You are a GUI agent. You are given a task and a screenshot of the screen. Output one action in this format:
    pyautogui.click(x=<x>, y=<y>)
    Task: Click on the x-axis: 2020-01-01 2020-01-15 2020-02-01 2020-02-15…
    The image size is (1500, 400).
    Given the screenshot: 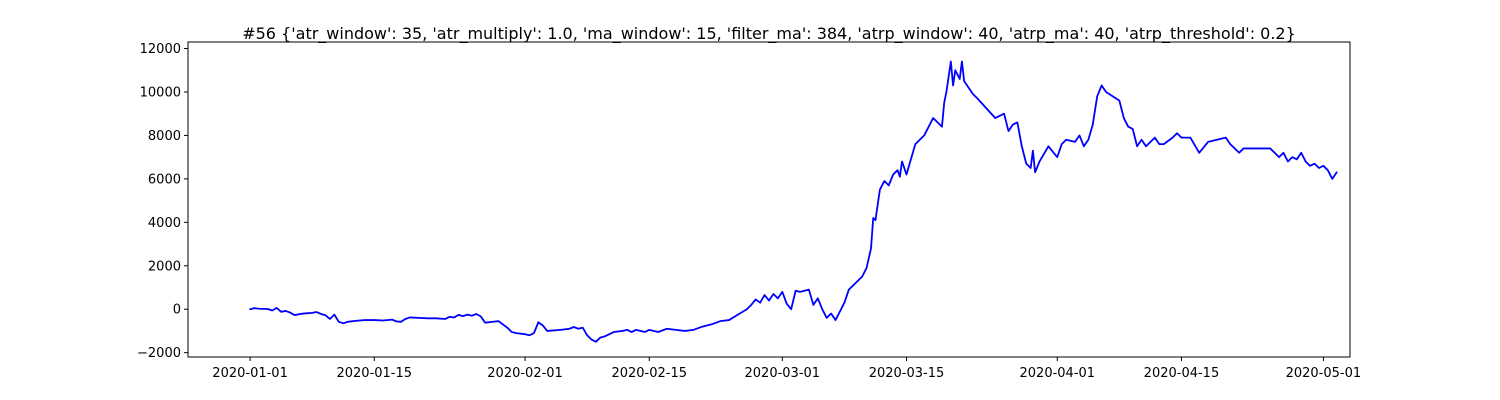 What is the action you would take?
    pyautogui.click(x=786, y=369)
    